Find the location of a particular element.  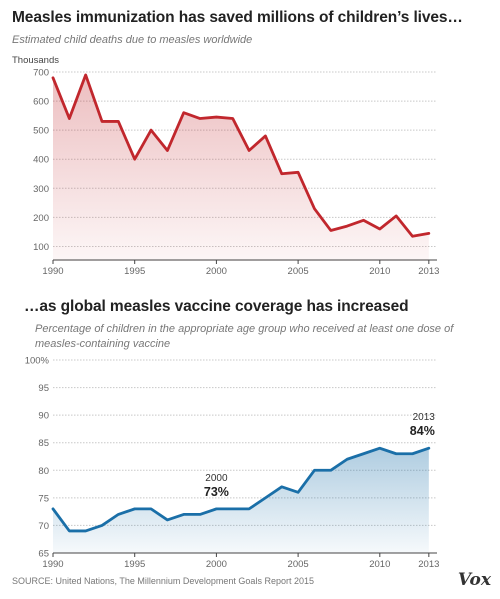

annotation-year: 2000 is located at coordinates (216, 478).